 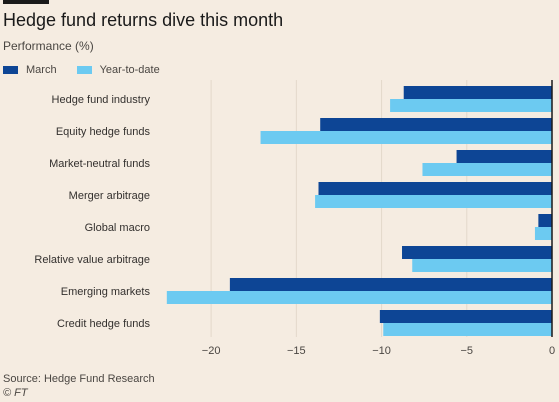 I want to click on legend-label-march: March, so click(x=41, y=70).